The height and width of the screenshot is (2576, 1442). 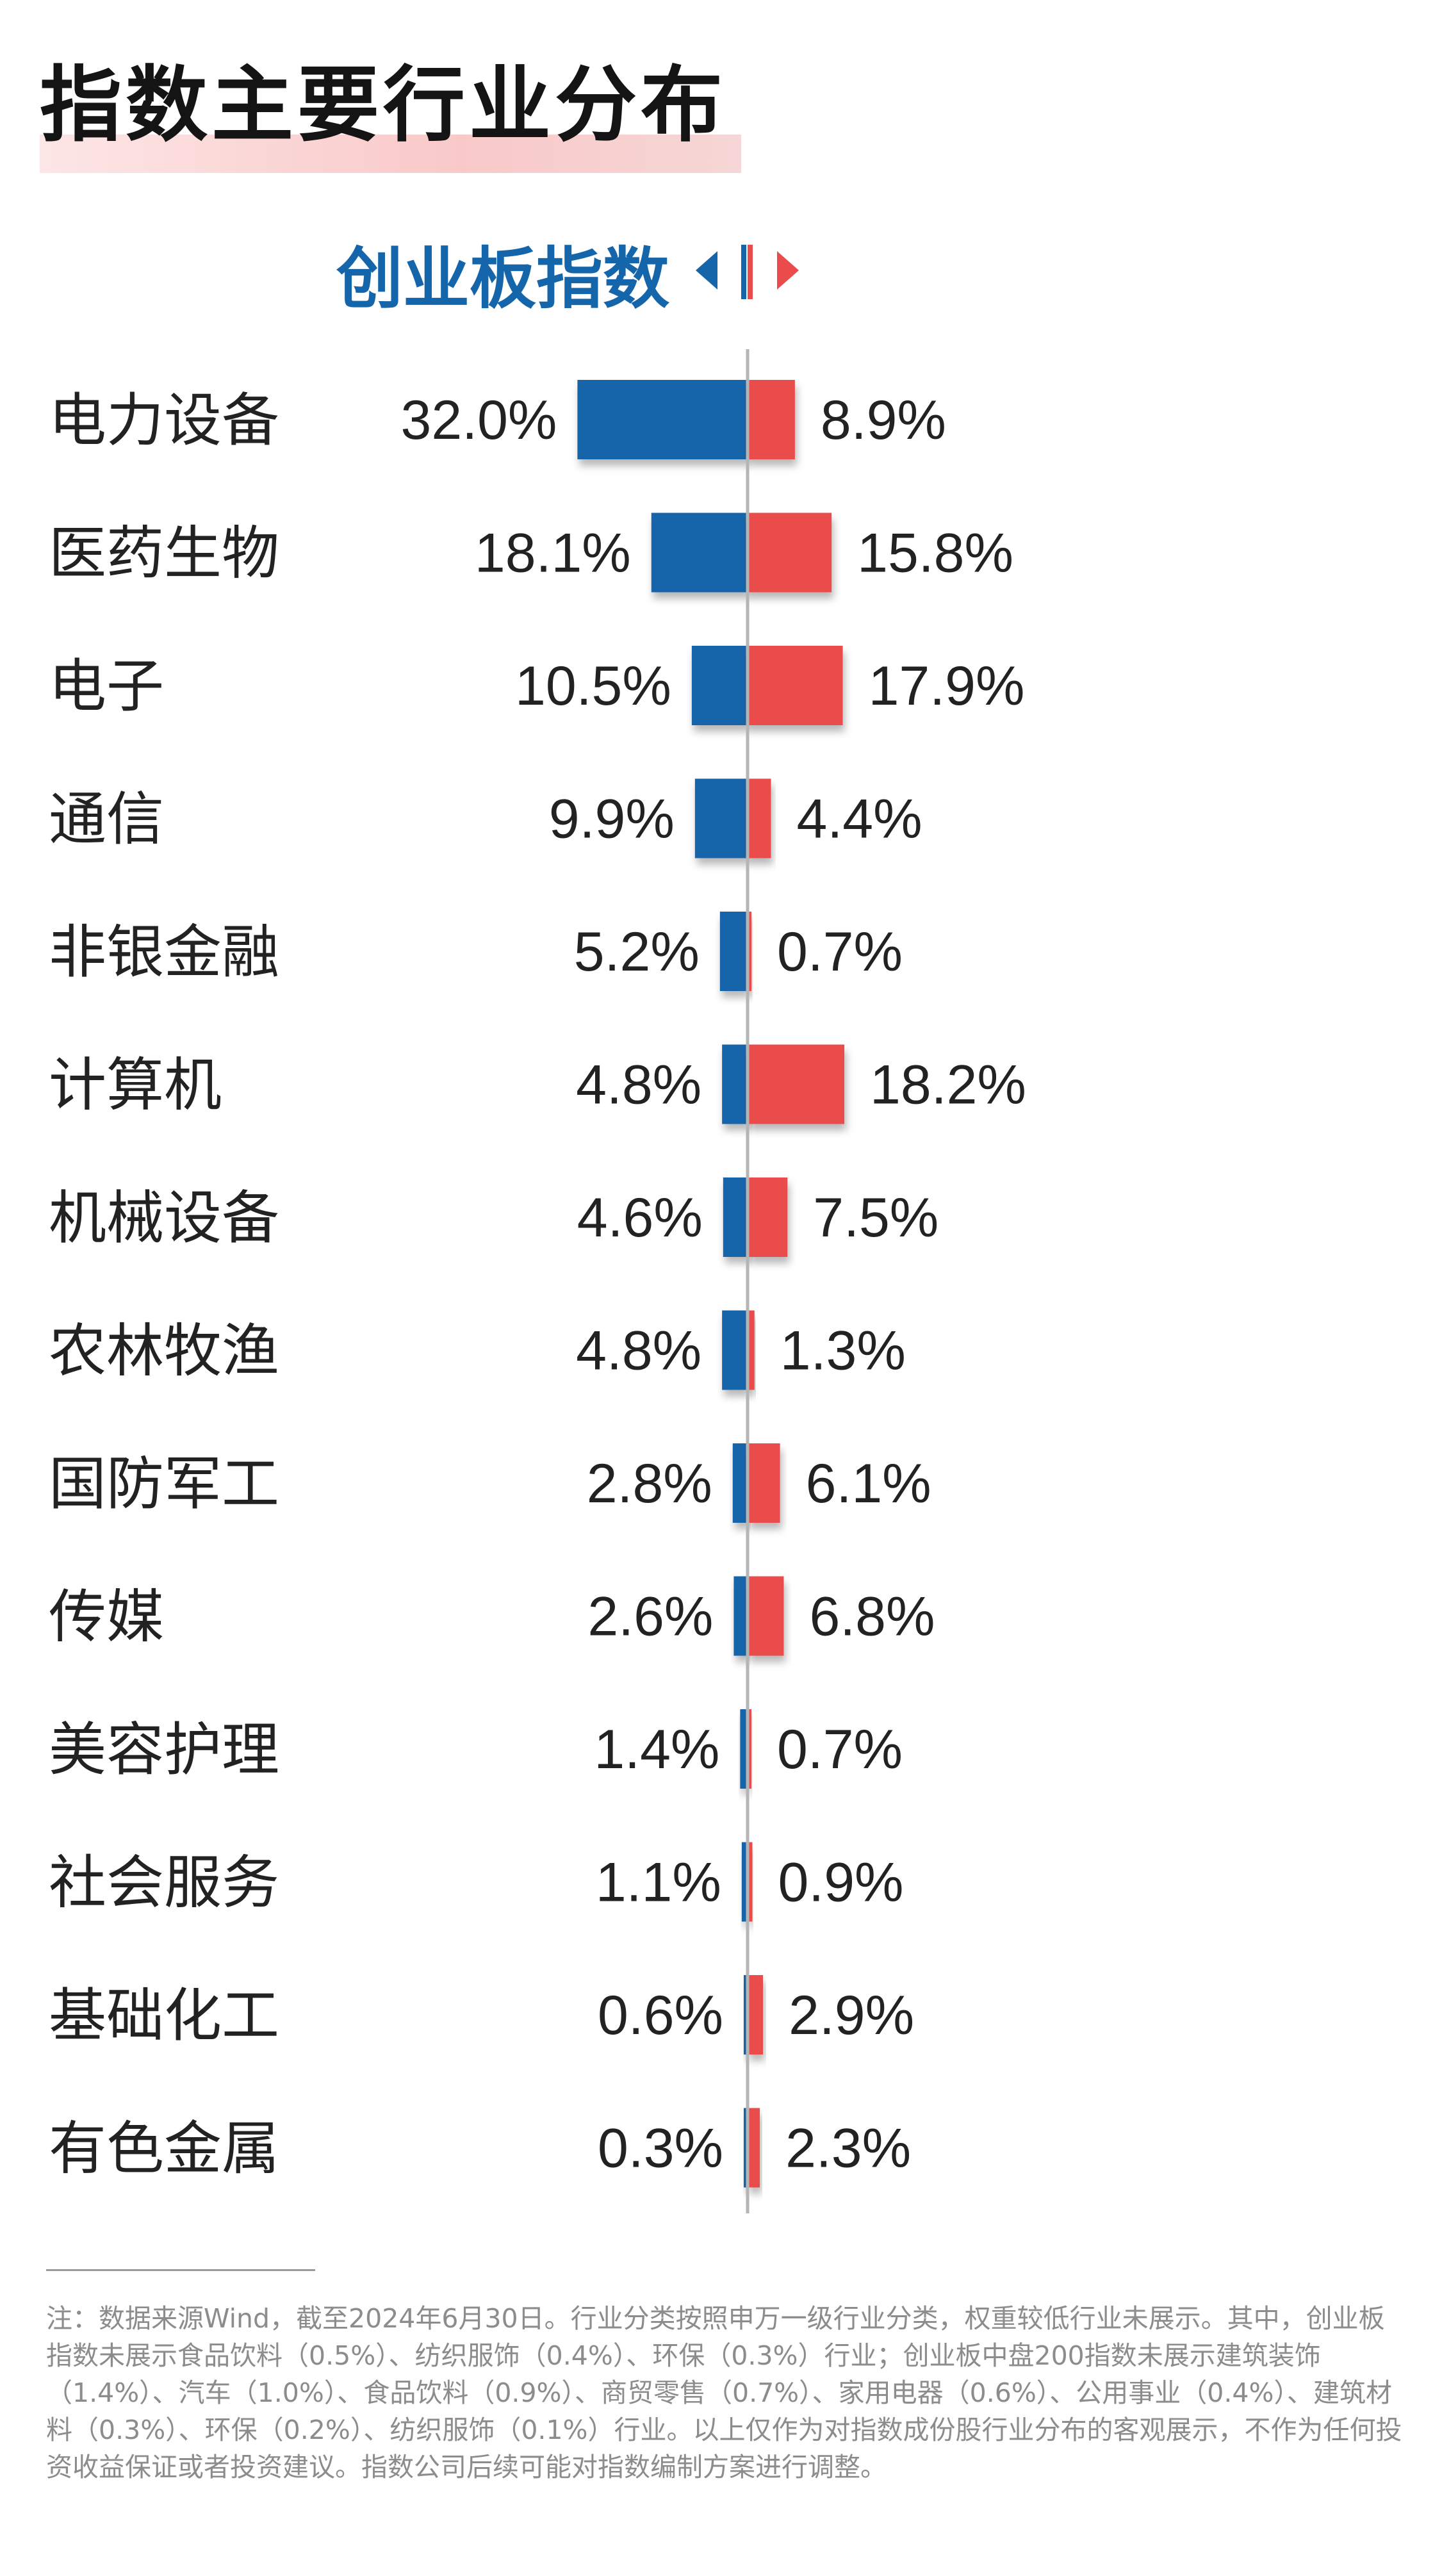 What do you see at coordinates (612, 820) in the screenshot?
I see `value-label-left-3: 9.9%` at bounding box center [612, 820].